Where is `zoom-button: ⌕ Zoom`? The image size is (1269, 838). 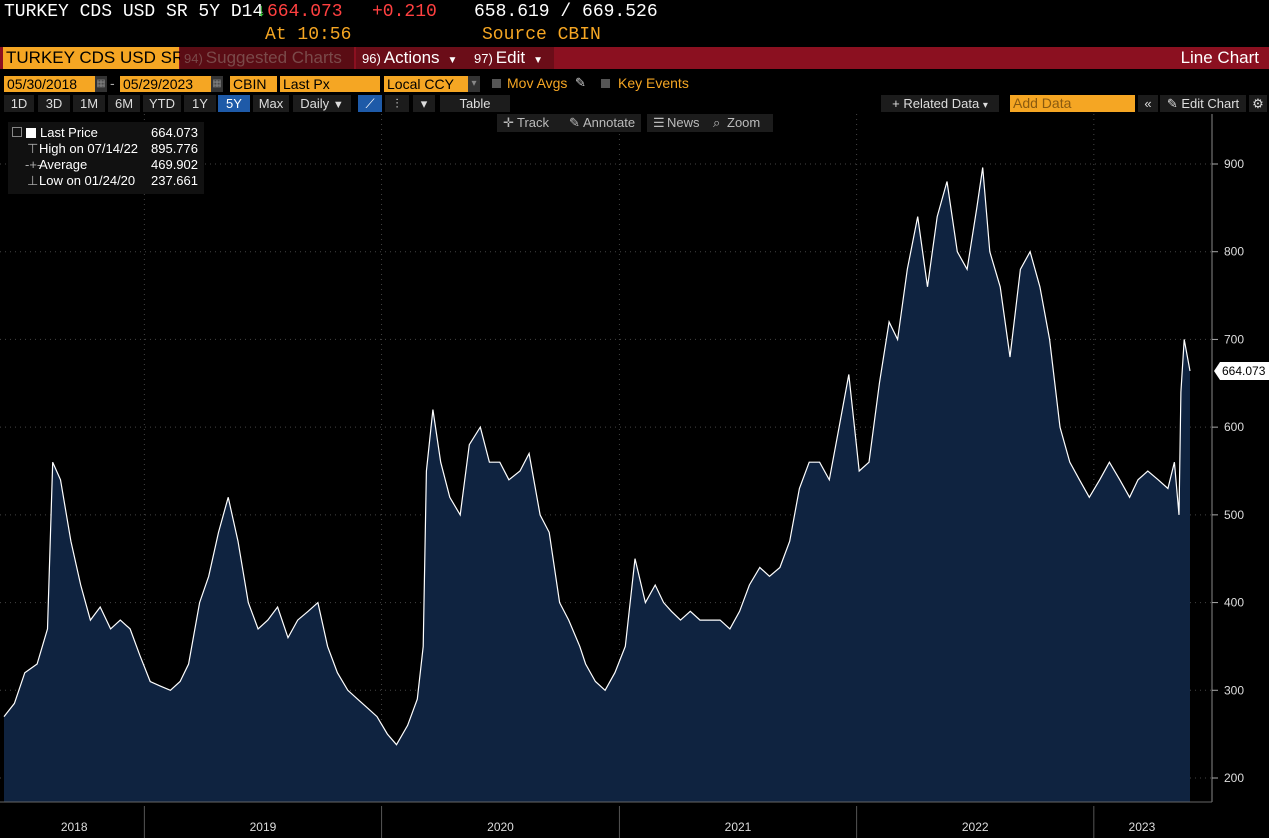
zoom-button: ⌕ Zoom is located at coordinates (740, 123).